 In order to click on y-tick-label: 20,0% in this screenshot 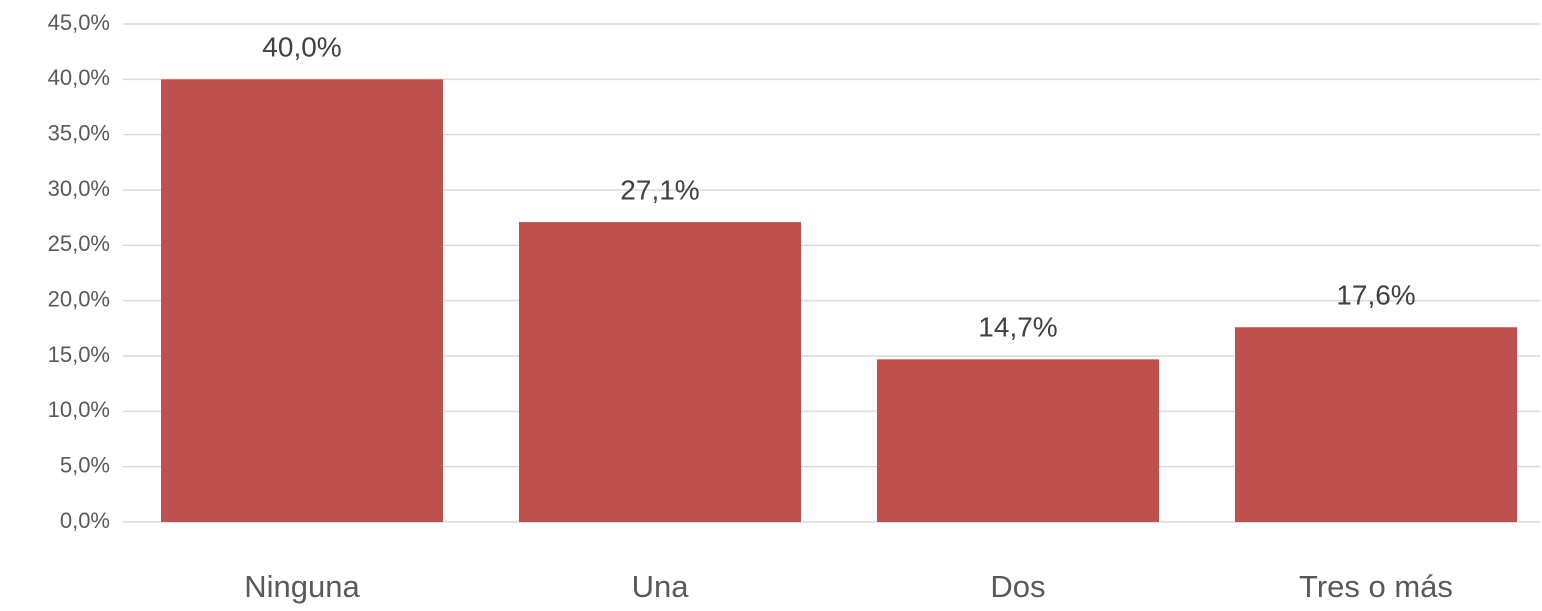, I will do `click(79, 298)`.